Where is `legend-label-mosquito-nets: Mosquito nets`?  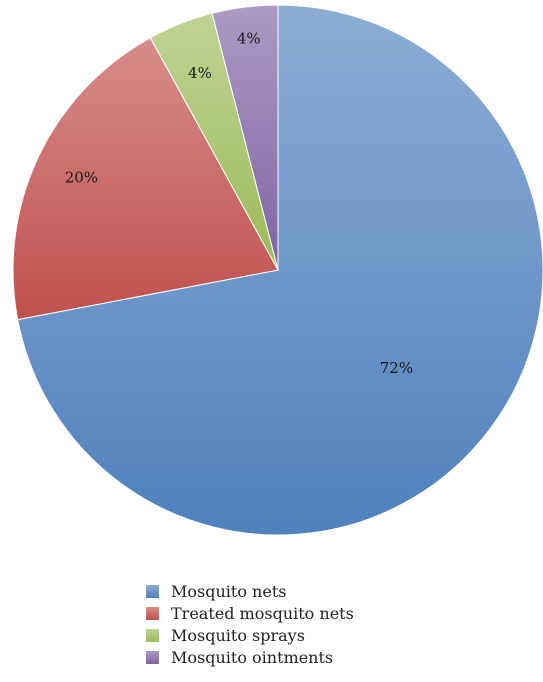 legend-label-mosquito-nets: Mosquito nets is located at coordinates (228, 591).